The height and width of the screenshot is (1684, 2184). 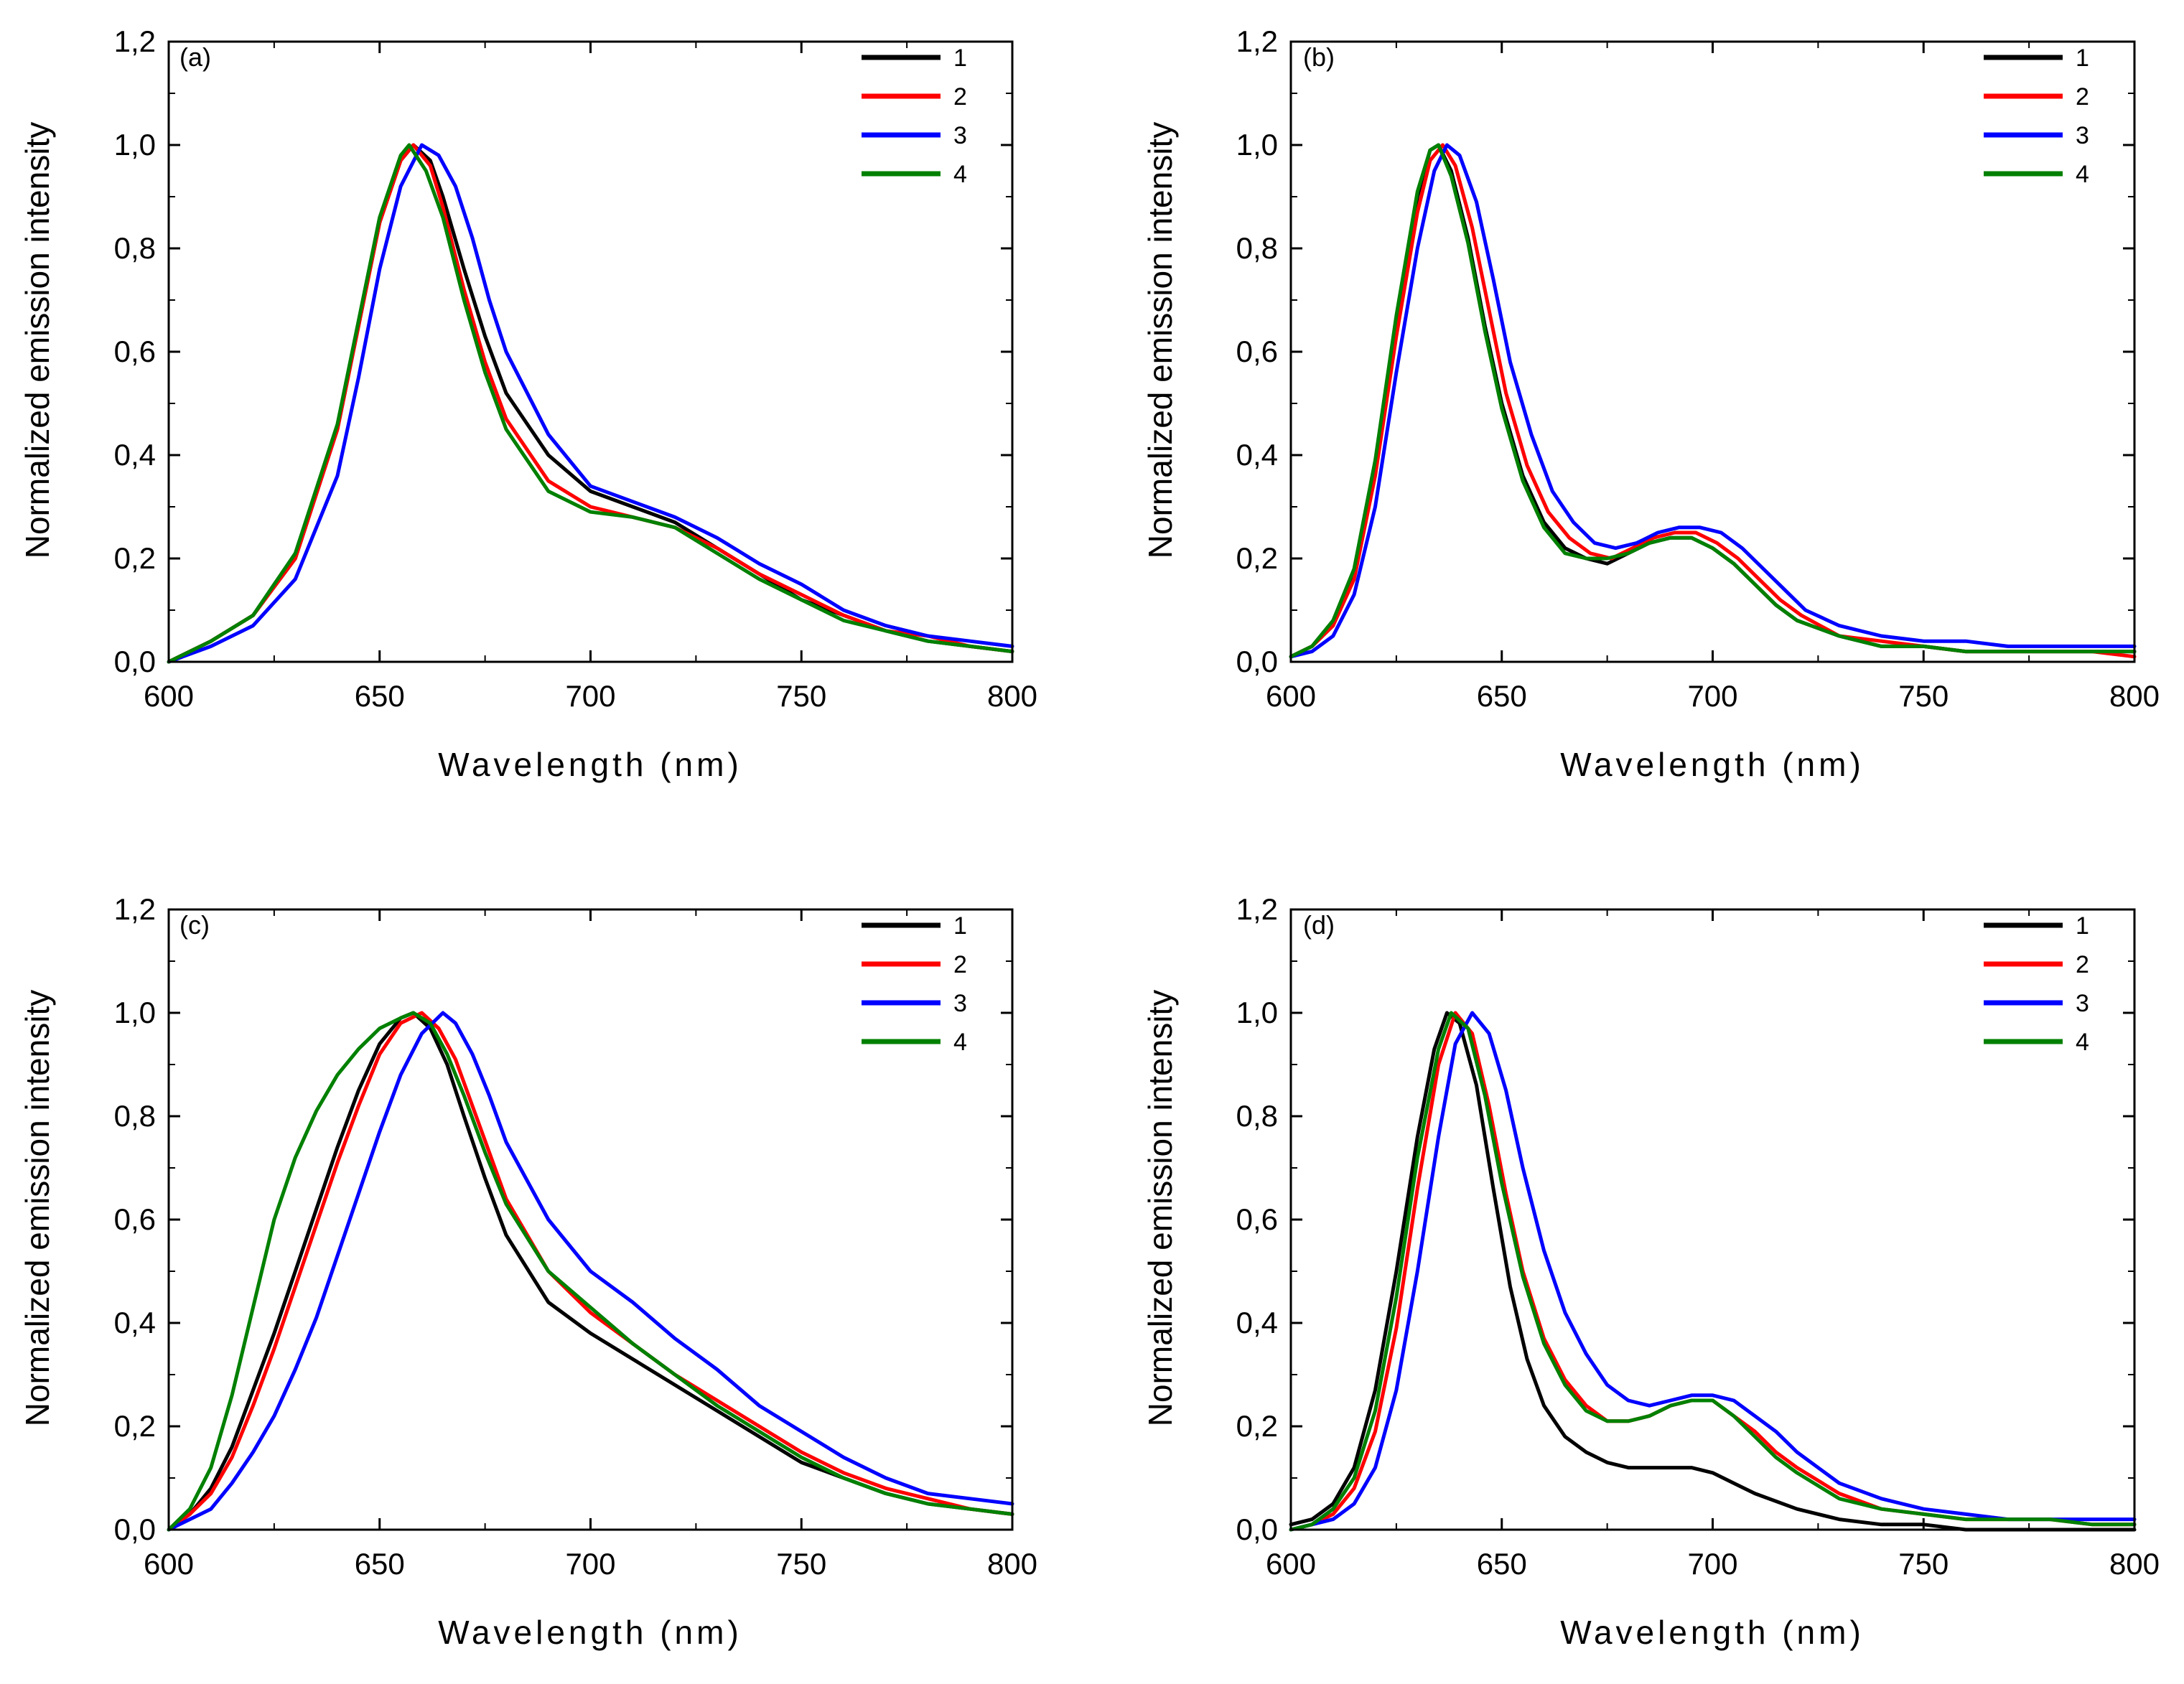 What do you see at coordinates (194, 925) in the screenshot?
I see `panel-label: (c)` at bounding box center [194, 925].